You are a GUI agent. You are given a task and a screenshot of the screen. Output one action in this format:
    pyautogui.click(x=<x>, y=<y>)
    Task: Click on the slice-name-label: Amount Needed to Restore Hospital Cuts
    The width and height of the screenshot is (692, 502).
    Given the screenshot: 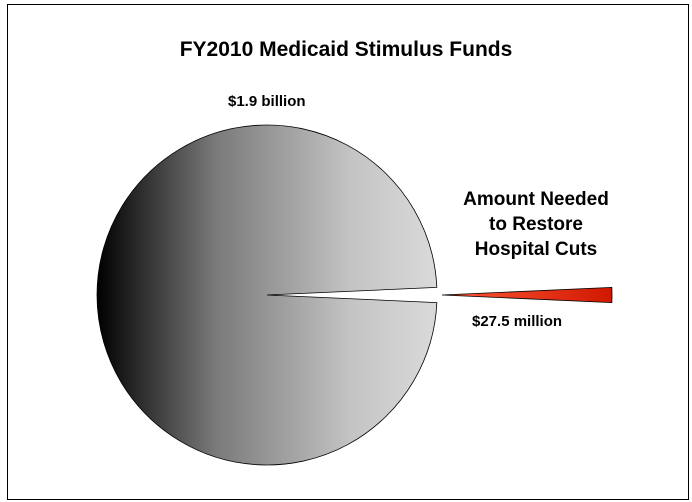 What is the action you would take?
    pyautogui.click(x=536, y=224)
    